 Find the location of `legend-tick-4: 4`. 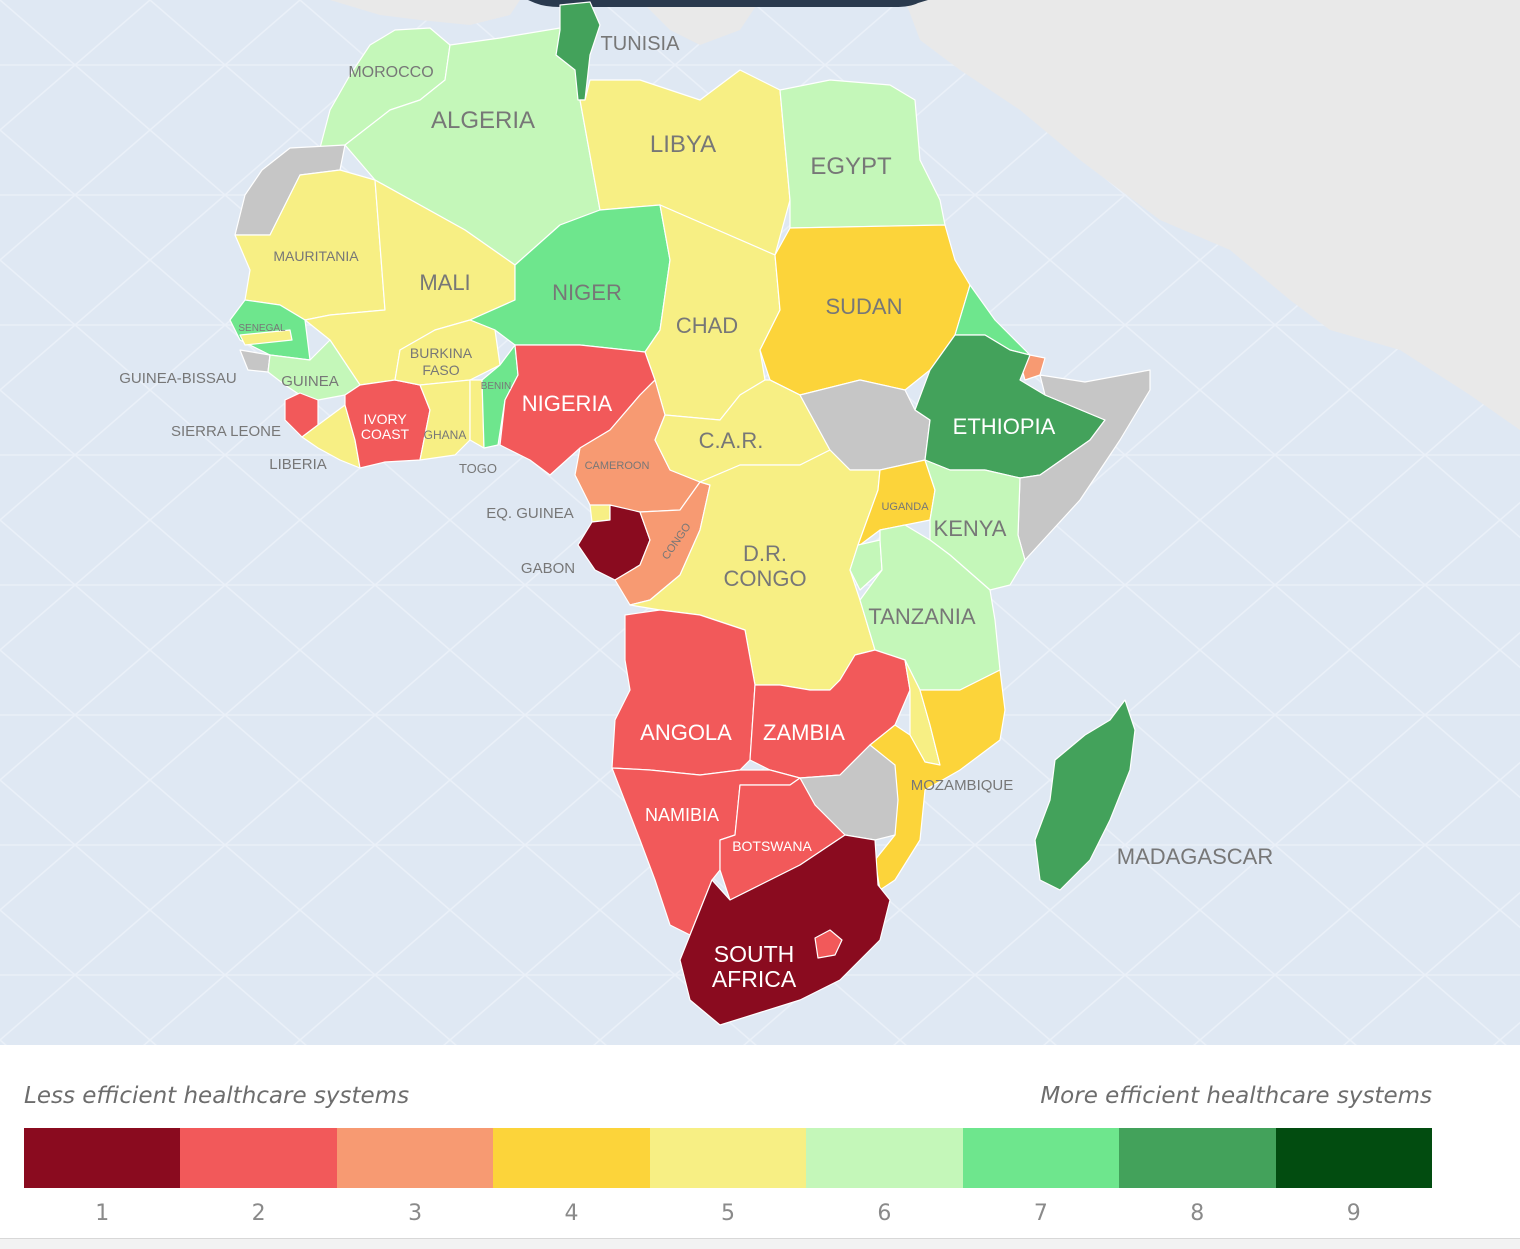

legend-tick-4: 4 is located at coordinates (571, 1213).